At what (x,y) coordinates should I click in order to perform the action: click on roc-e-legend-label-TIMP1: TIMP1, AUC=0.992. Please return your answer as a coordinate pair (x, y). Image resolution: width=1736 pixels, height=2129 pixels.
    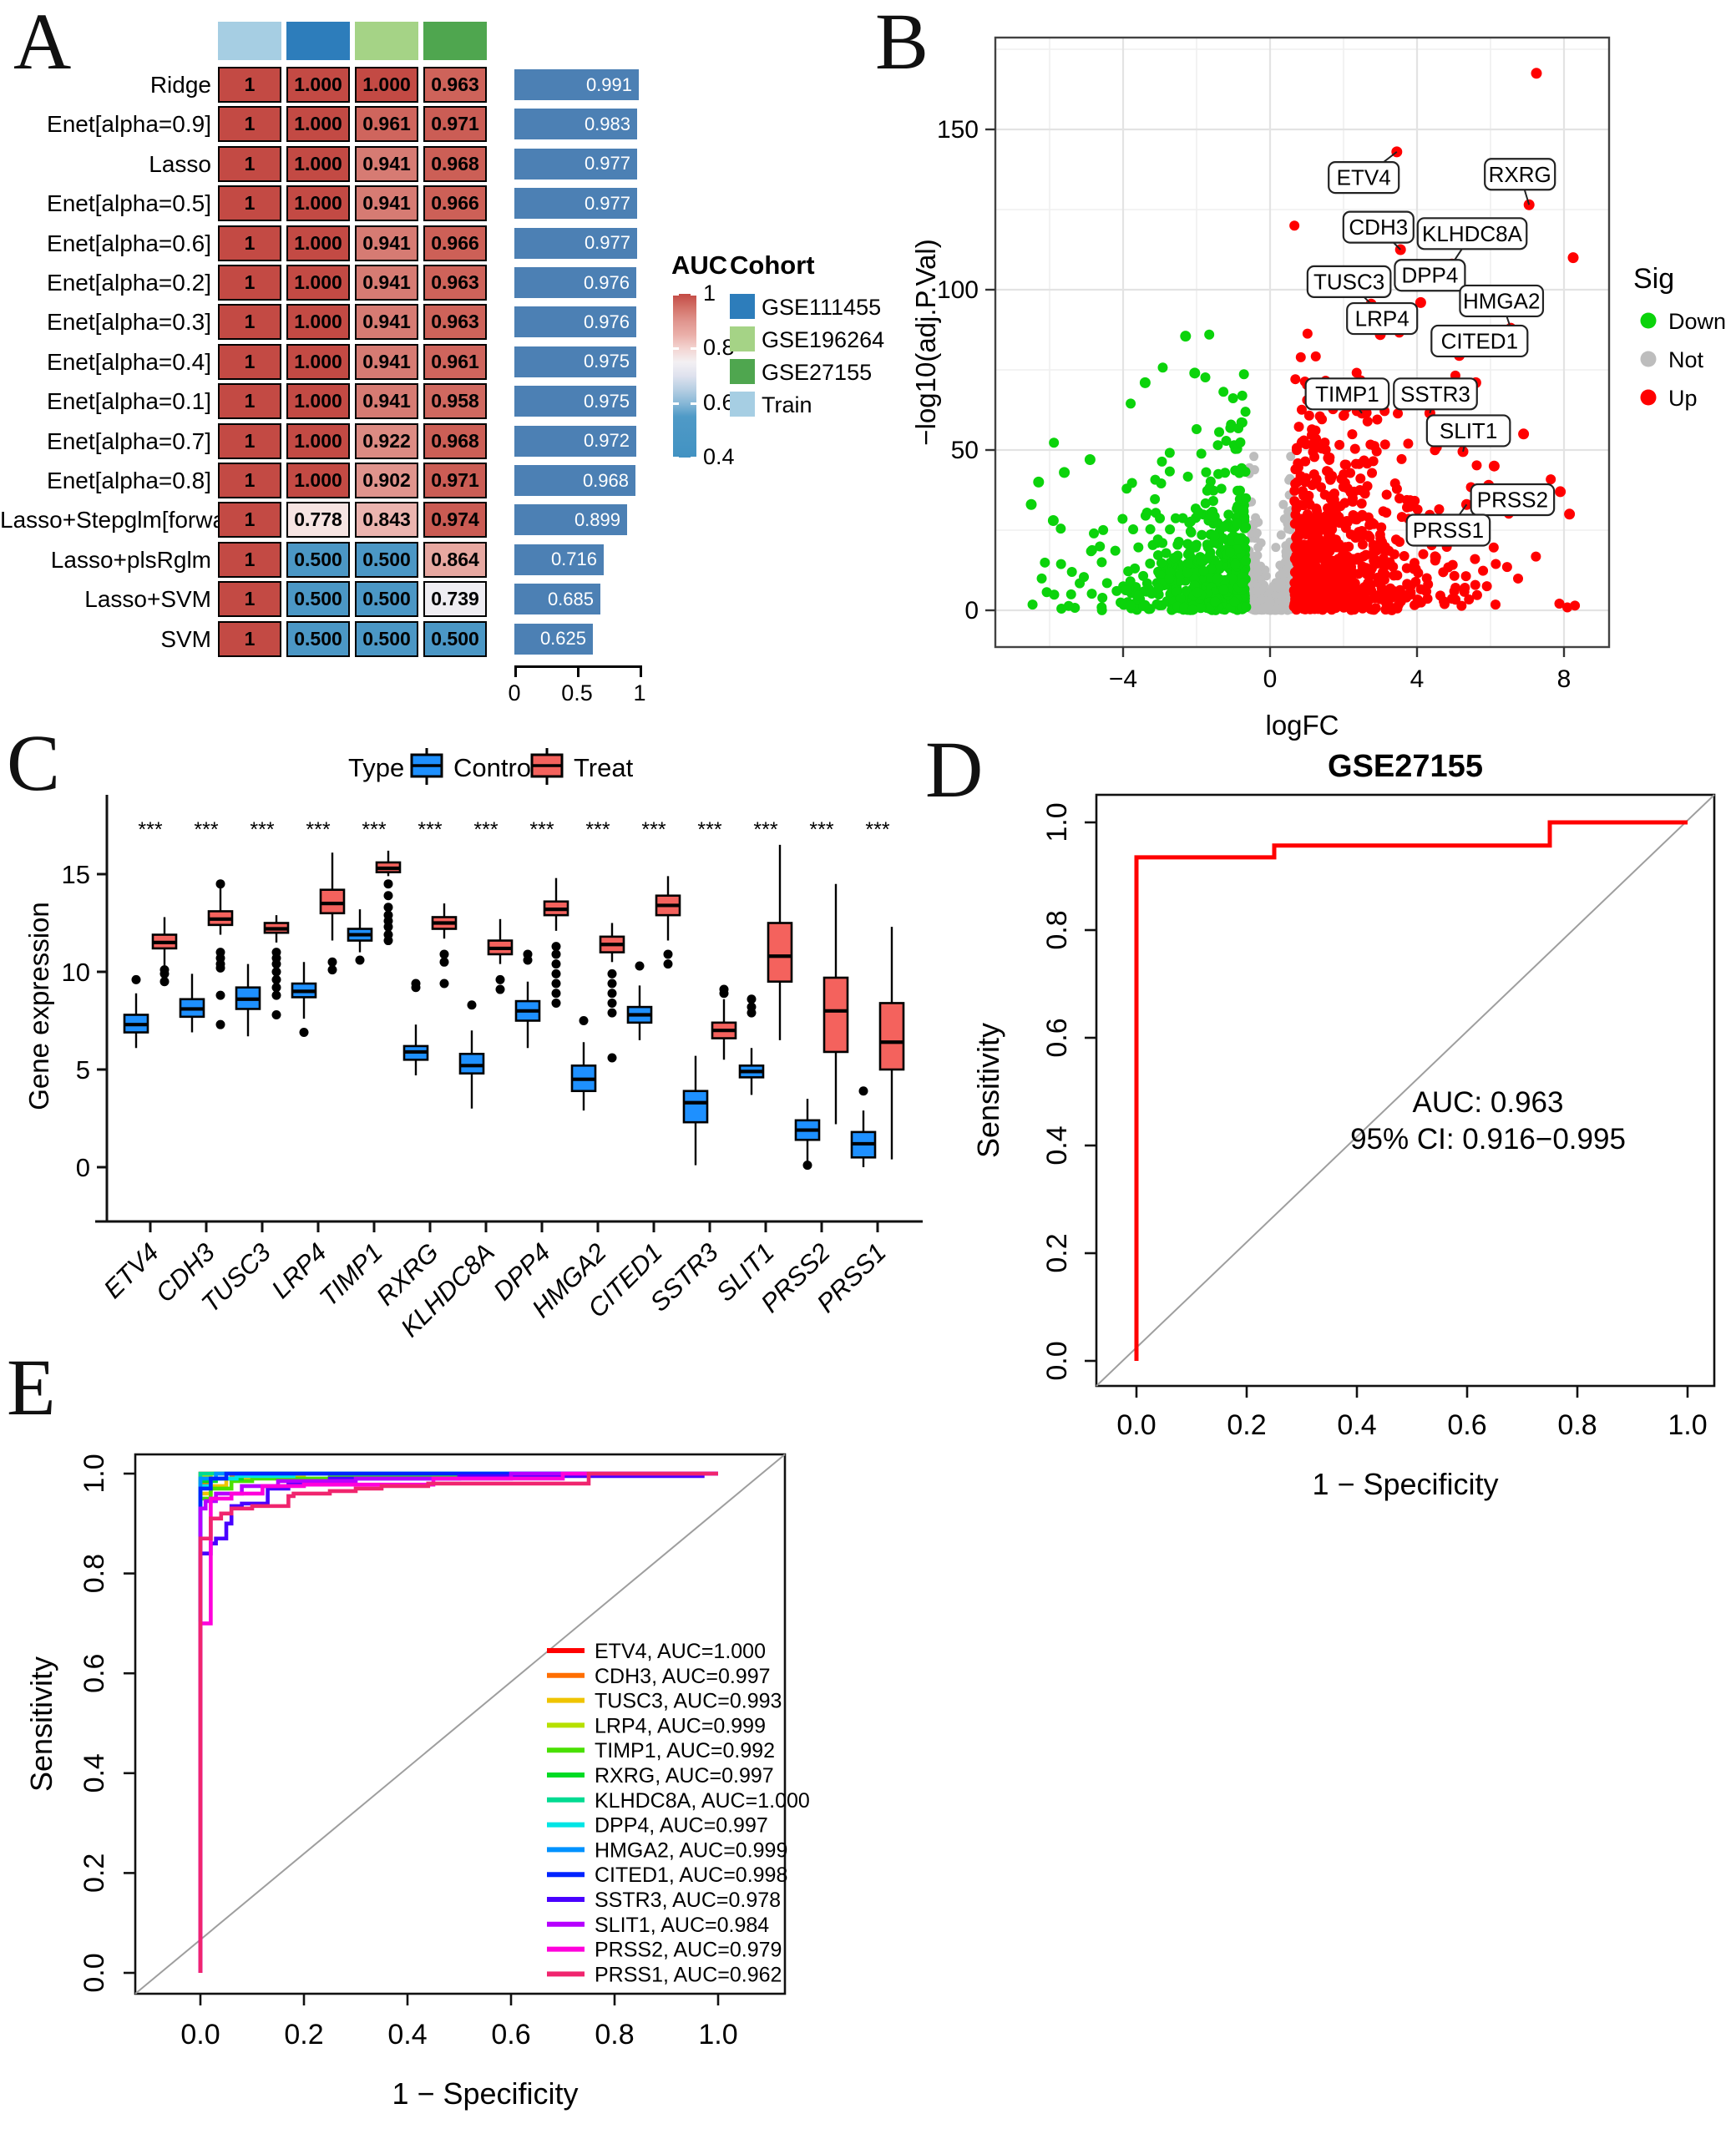
    Looking at the image, I should click on (685, 1750).